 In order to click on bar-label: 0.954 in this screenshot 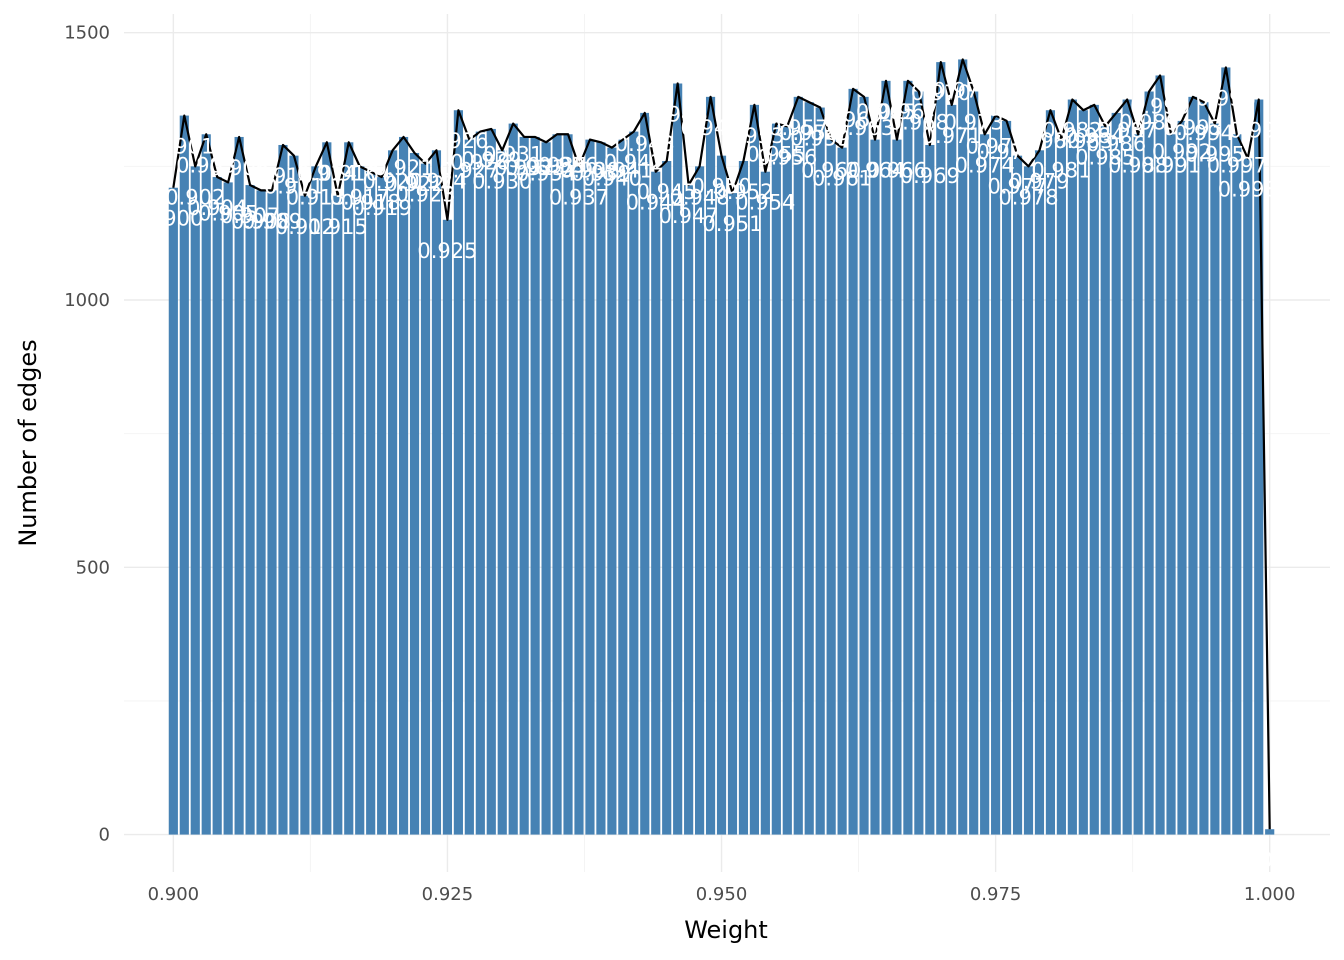, I will do `click(765, 203)`.